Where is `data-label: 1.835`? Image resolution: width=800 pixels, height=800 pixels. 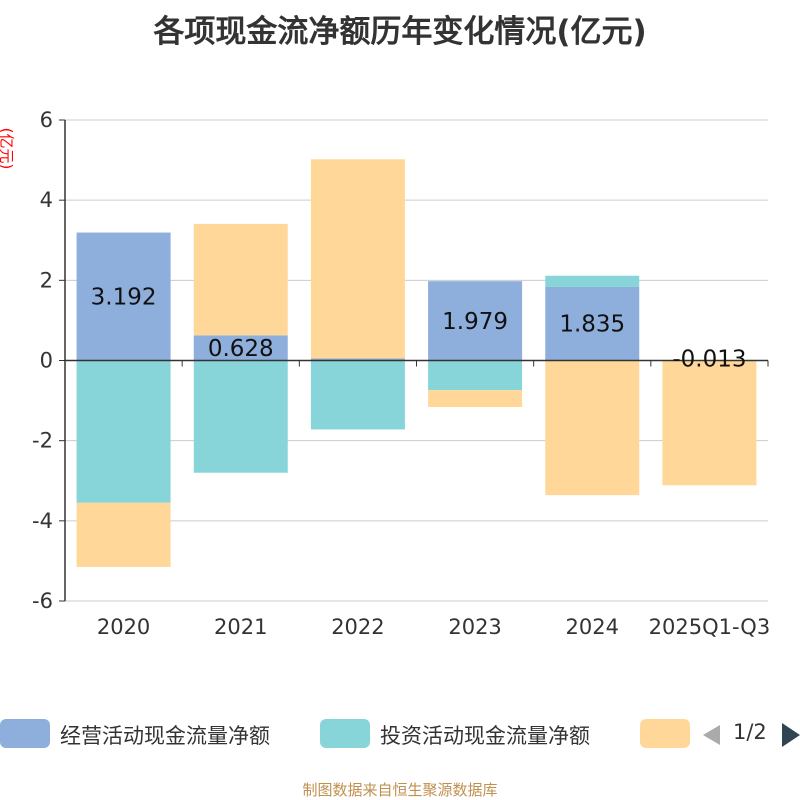
data-label: 1.835 is located at coordinates (592, 325).